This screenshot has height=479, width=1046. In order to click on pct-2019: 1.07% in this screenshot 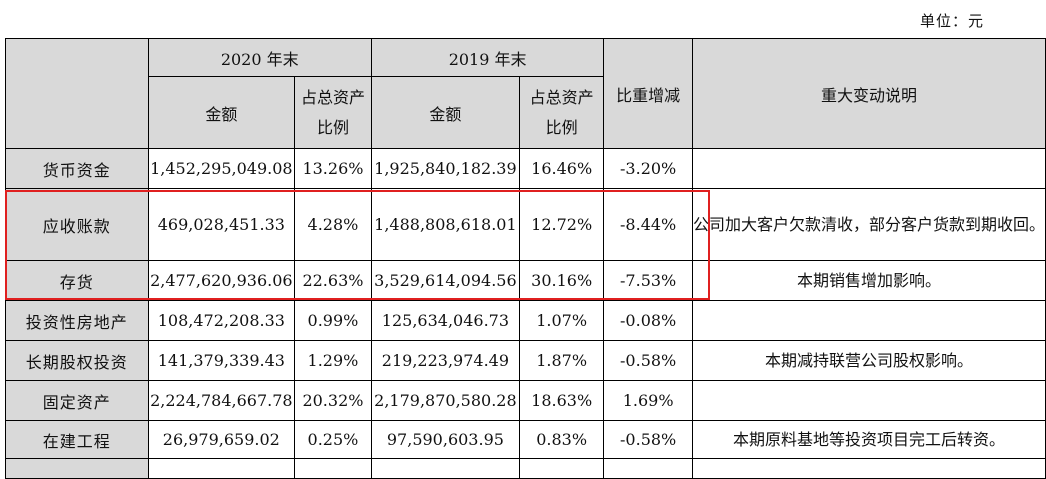, I will do `click(561, 320)`.